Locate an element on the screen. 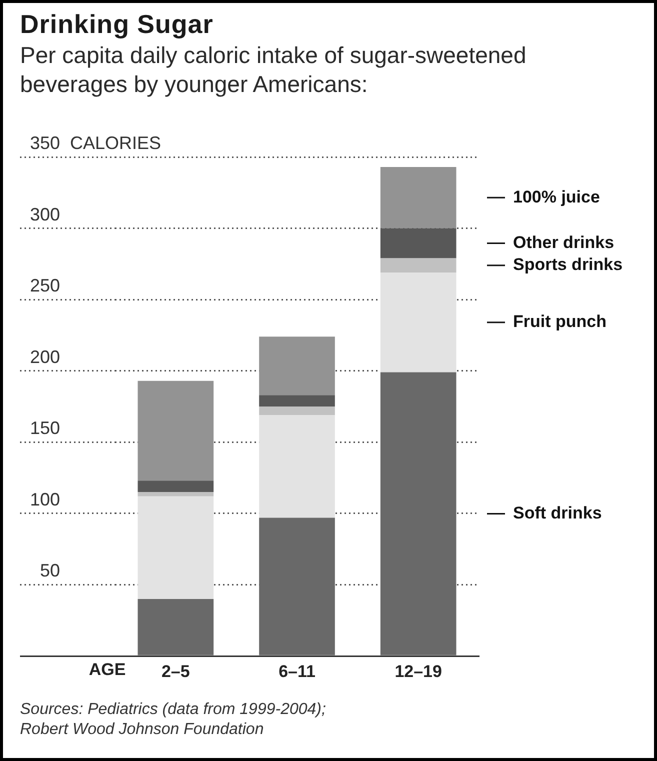 The image size is (657, 761). x-axis-title: AGE is located at coordinates (107, 670).